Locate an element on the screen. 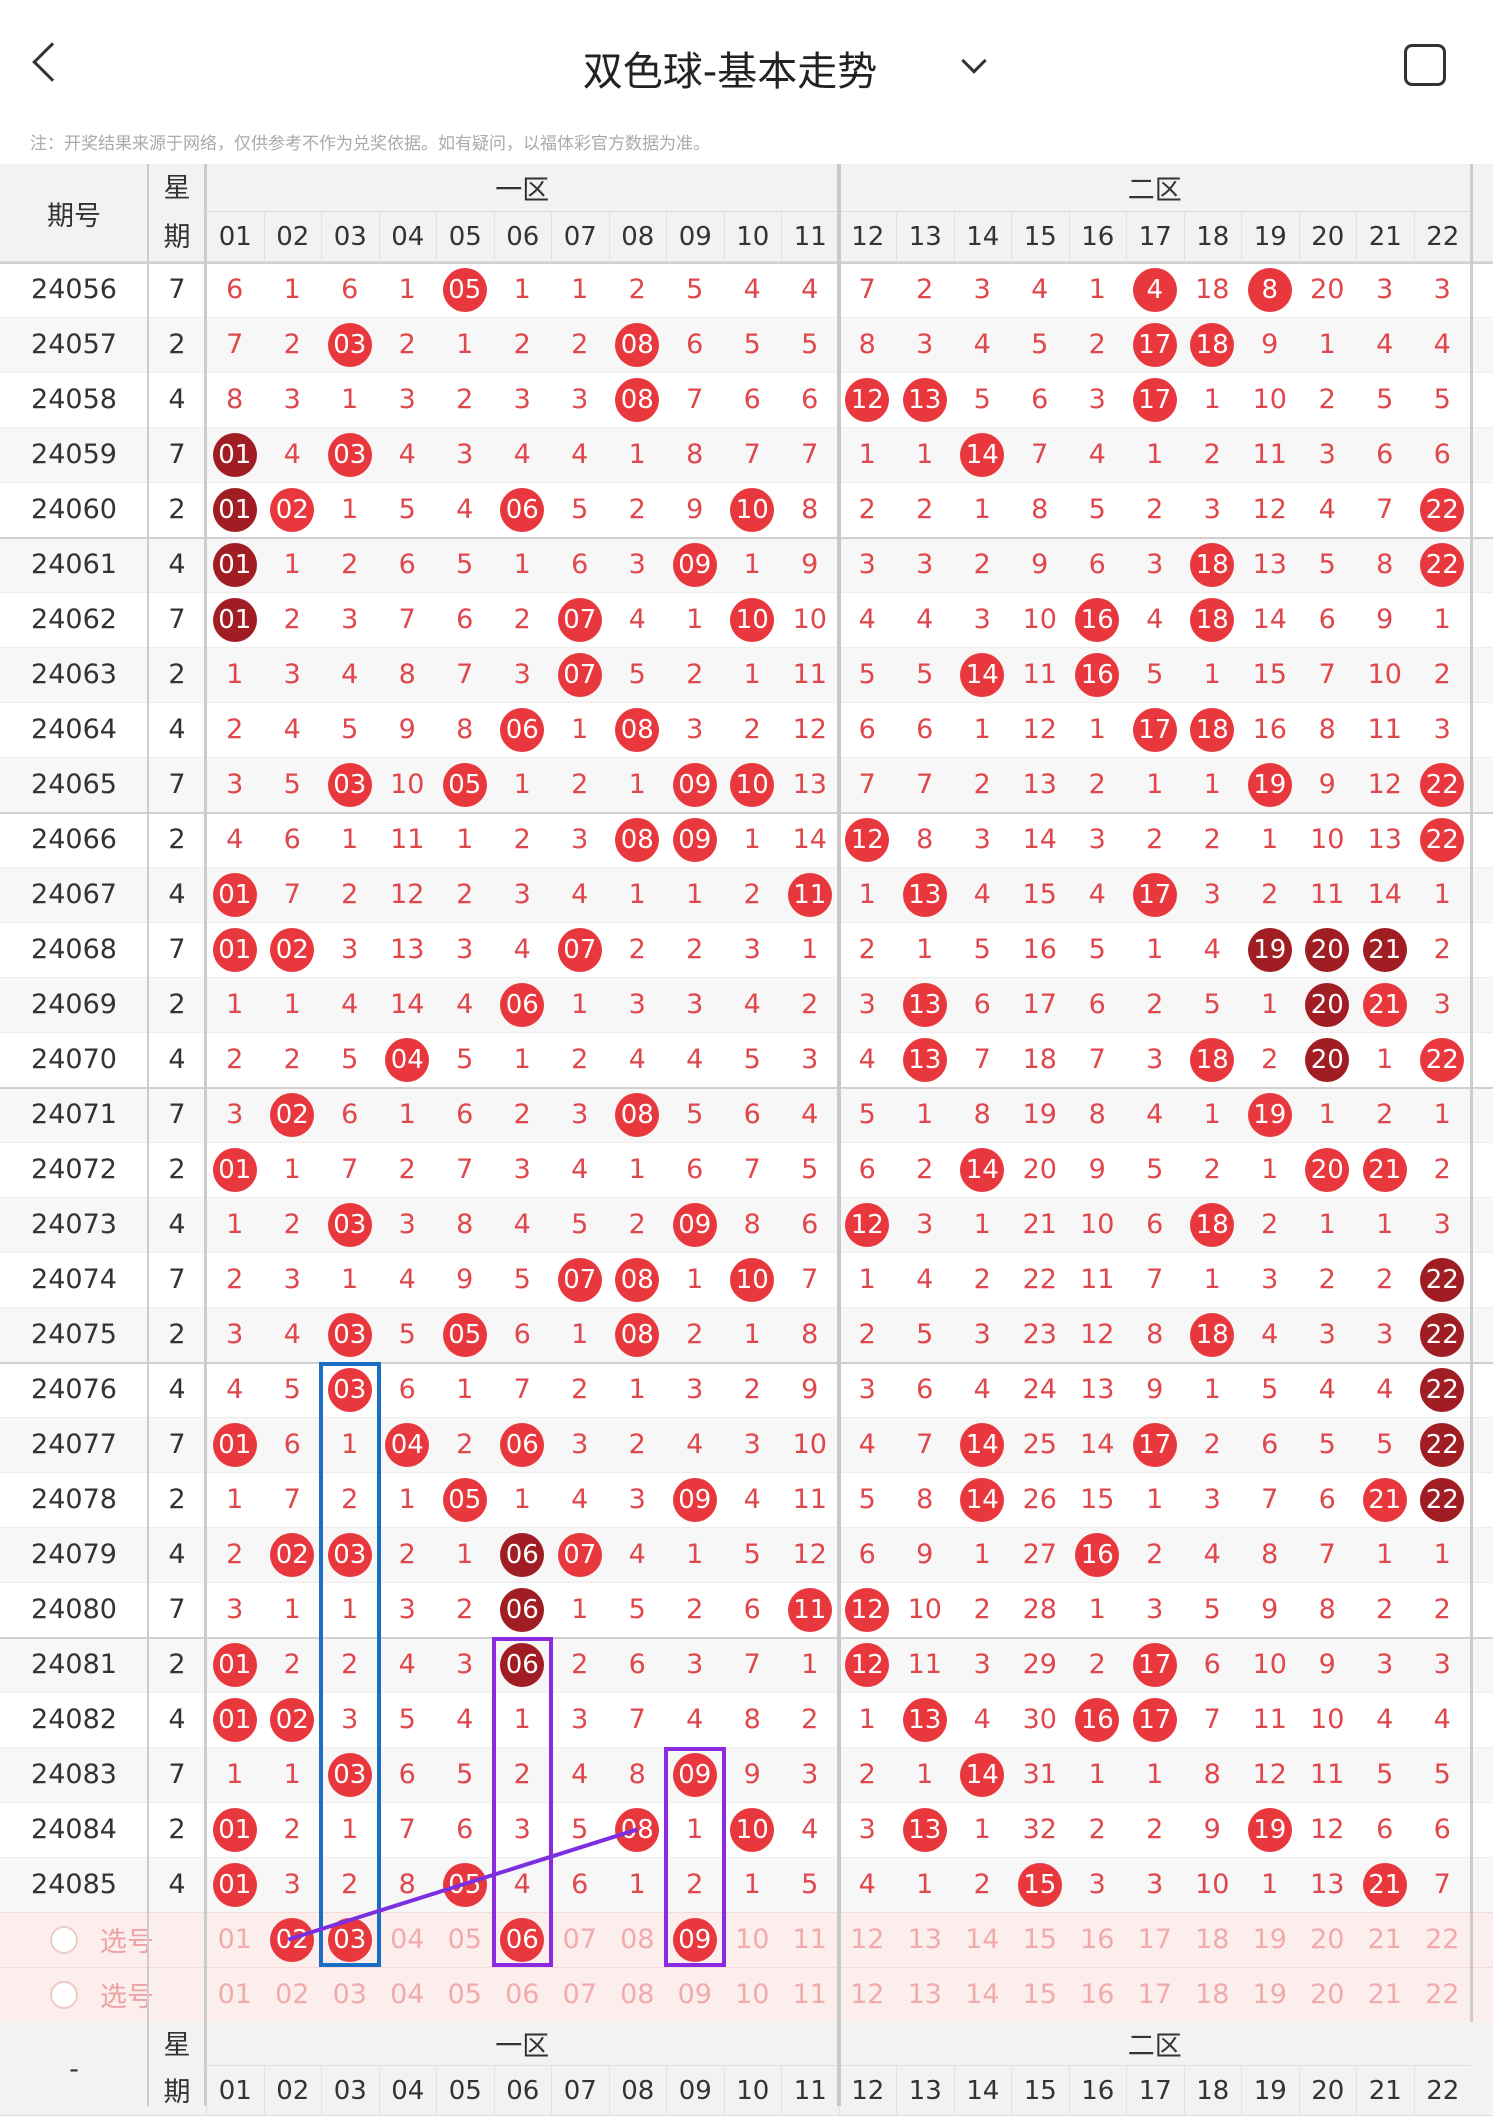  issue: 24056 is located at coordinates (74, 289).